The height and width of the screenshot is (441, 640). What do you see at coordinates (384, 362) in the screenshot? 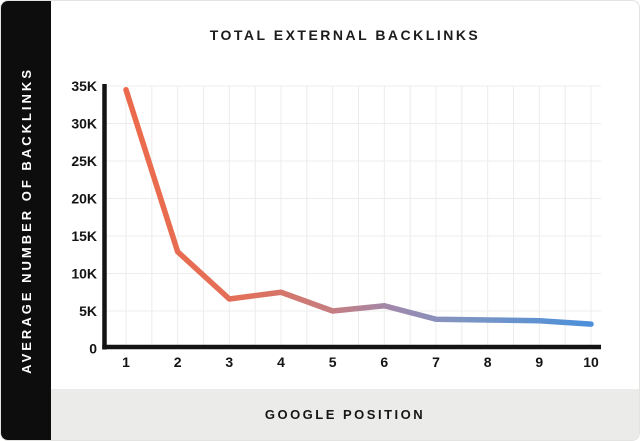
I see `x-tick-label: 6` at bounding box center [384, 362].